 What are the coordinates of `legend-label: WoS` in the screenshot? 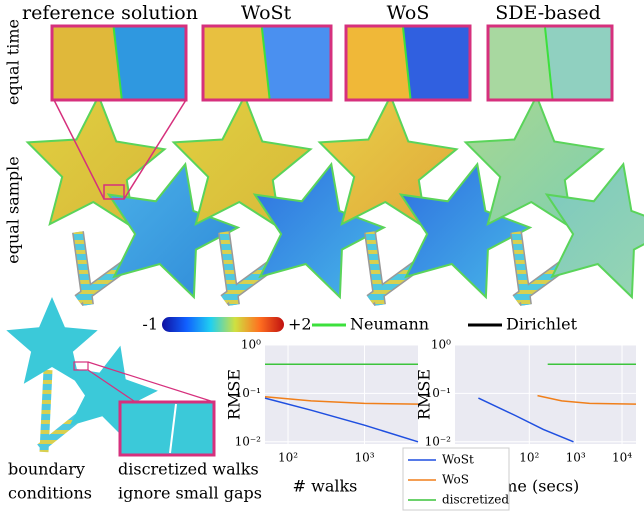 It's located at (455, 480).